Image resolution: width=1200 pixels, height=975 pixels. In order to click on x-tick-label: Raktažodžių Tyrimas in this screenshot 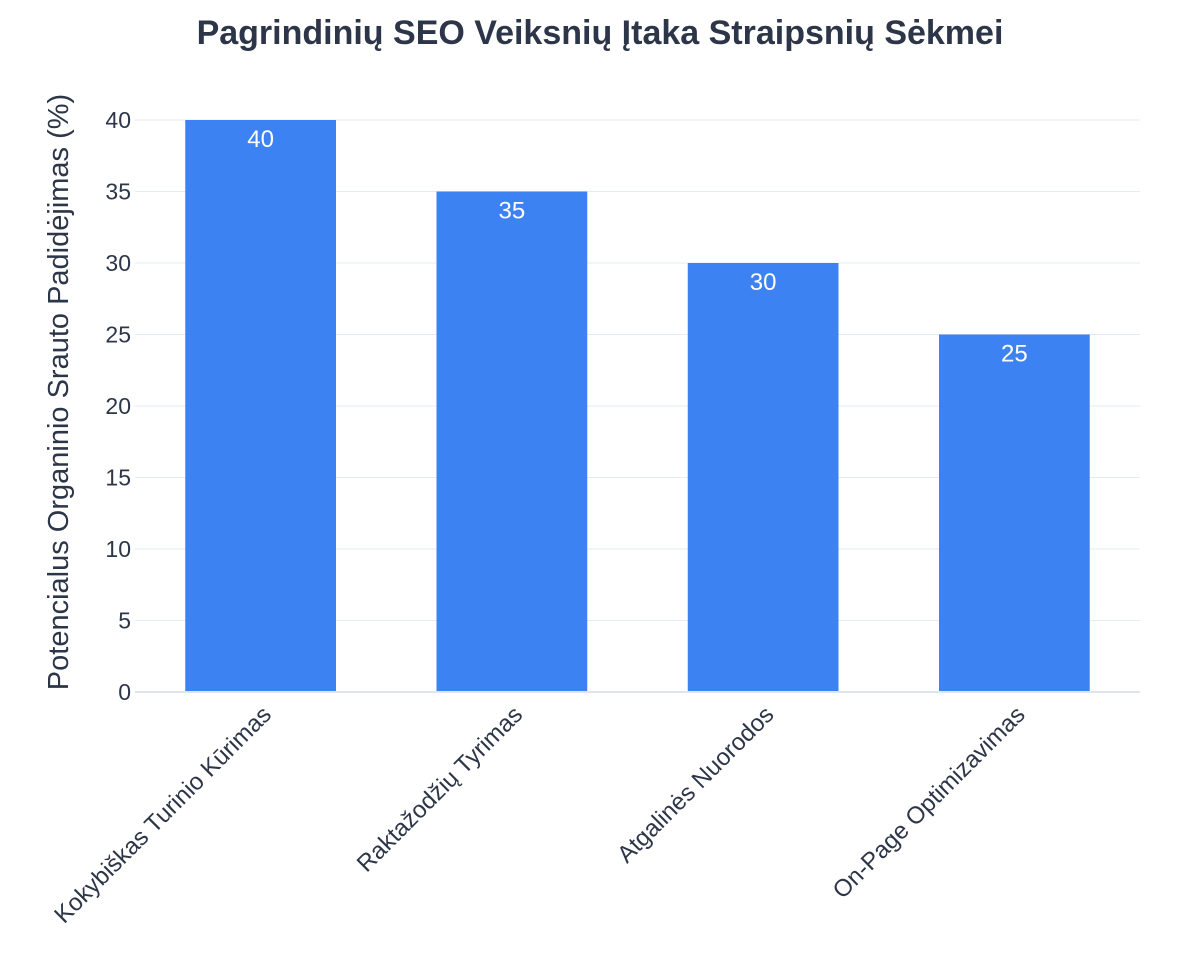, I will do `click(440, 789)`.